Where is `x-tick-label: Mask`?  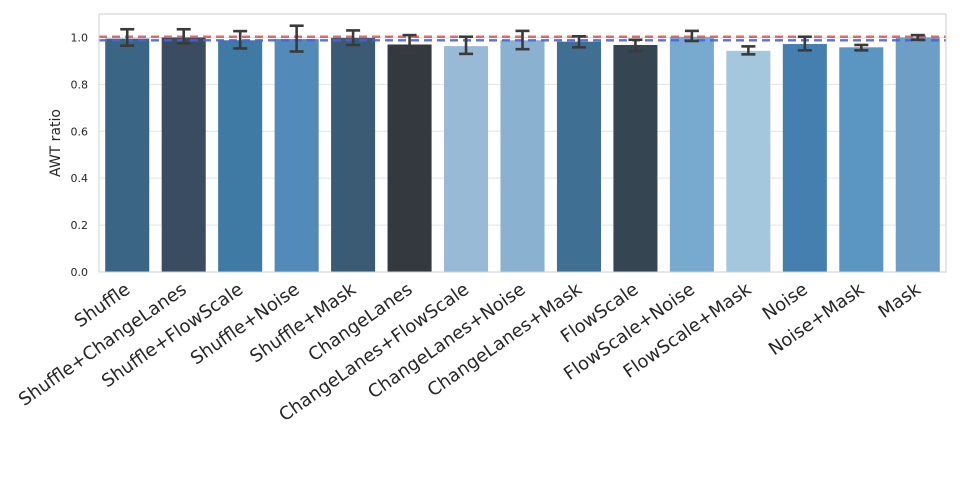 x-tick-label: Mask is located at coordinates (900, 301).